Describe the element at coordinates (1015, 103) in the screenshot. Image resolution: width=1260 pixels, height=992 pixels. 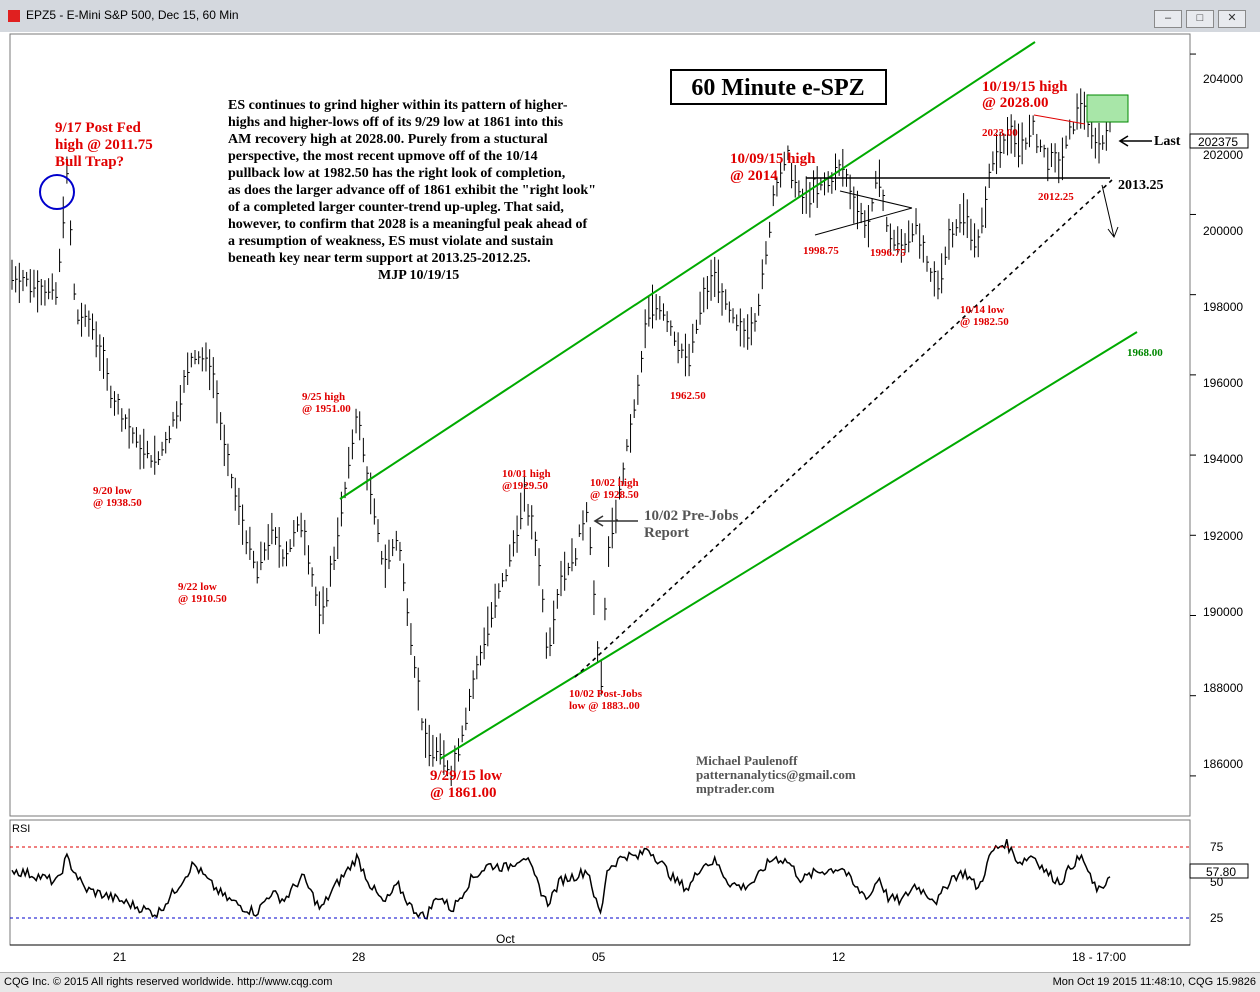
I see `high-1019-label: @ 2028.00` at that location.